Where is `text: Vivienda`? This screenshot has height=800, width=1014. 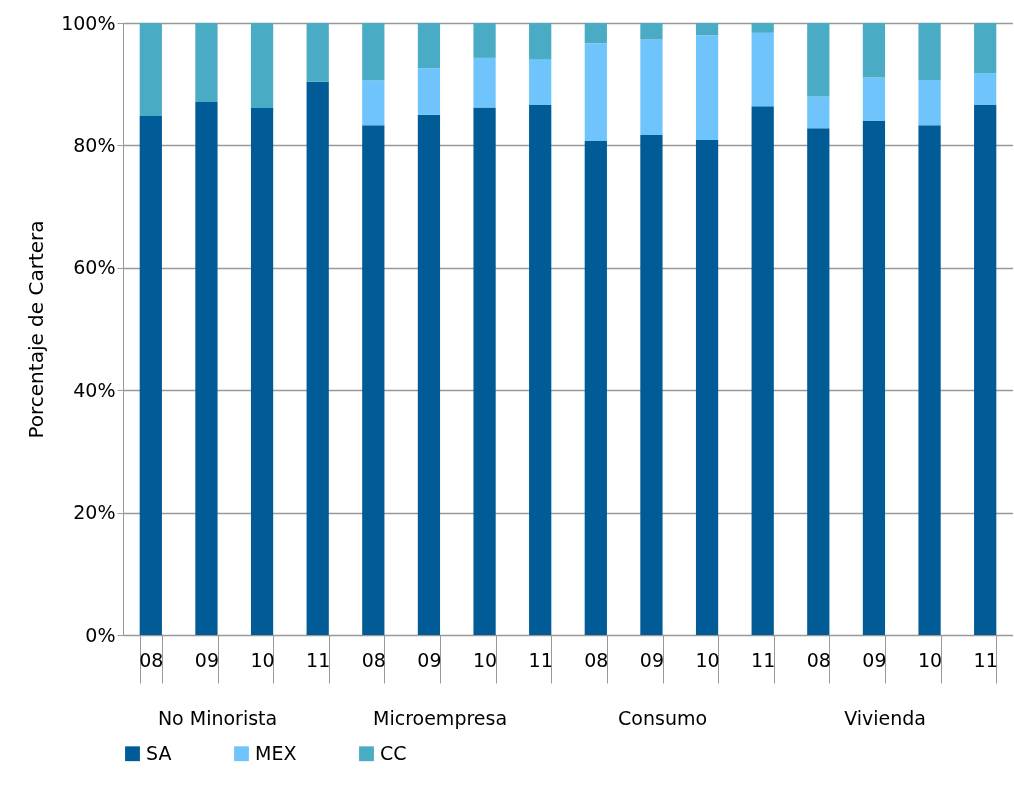
text: Vivienda is located at coordinates (885, 718).